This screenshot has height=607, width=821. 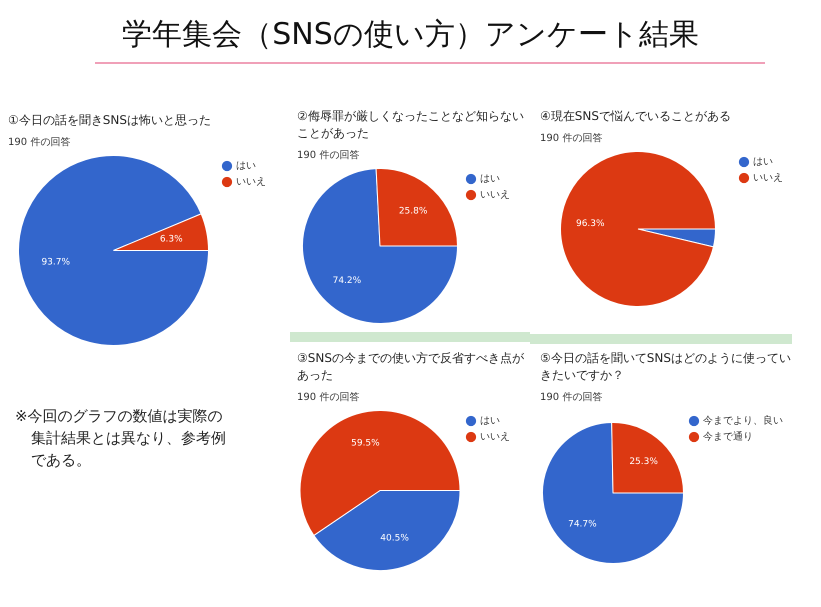 What do you see at coordinates (55, 262) in the screenshot?
I see `data-label: 93.7%` at bounding box center [55, 262].